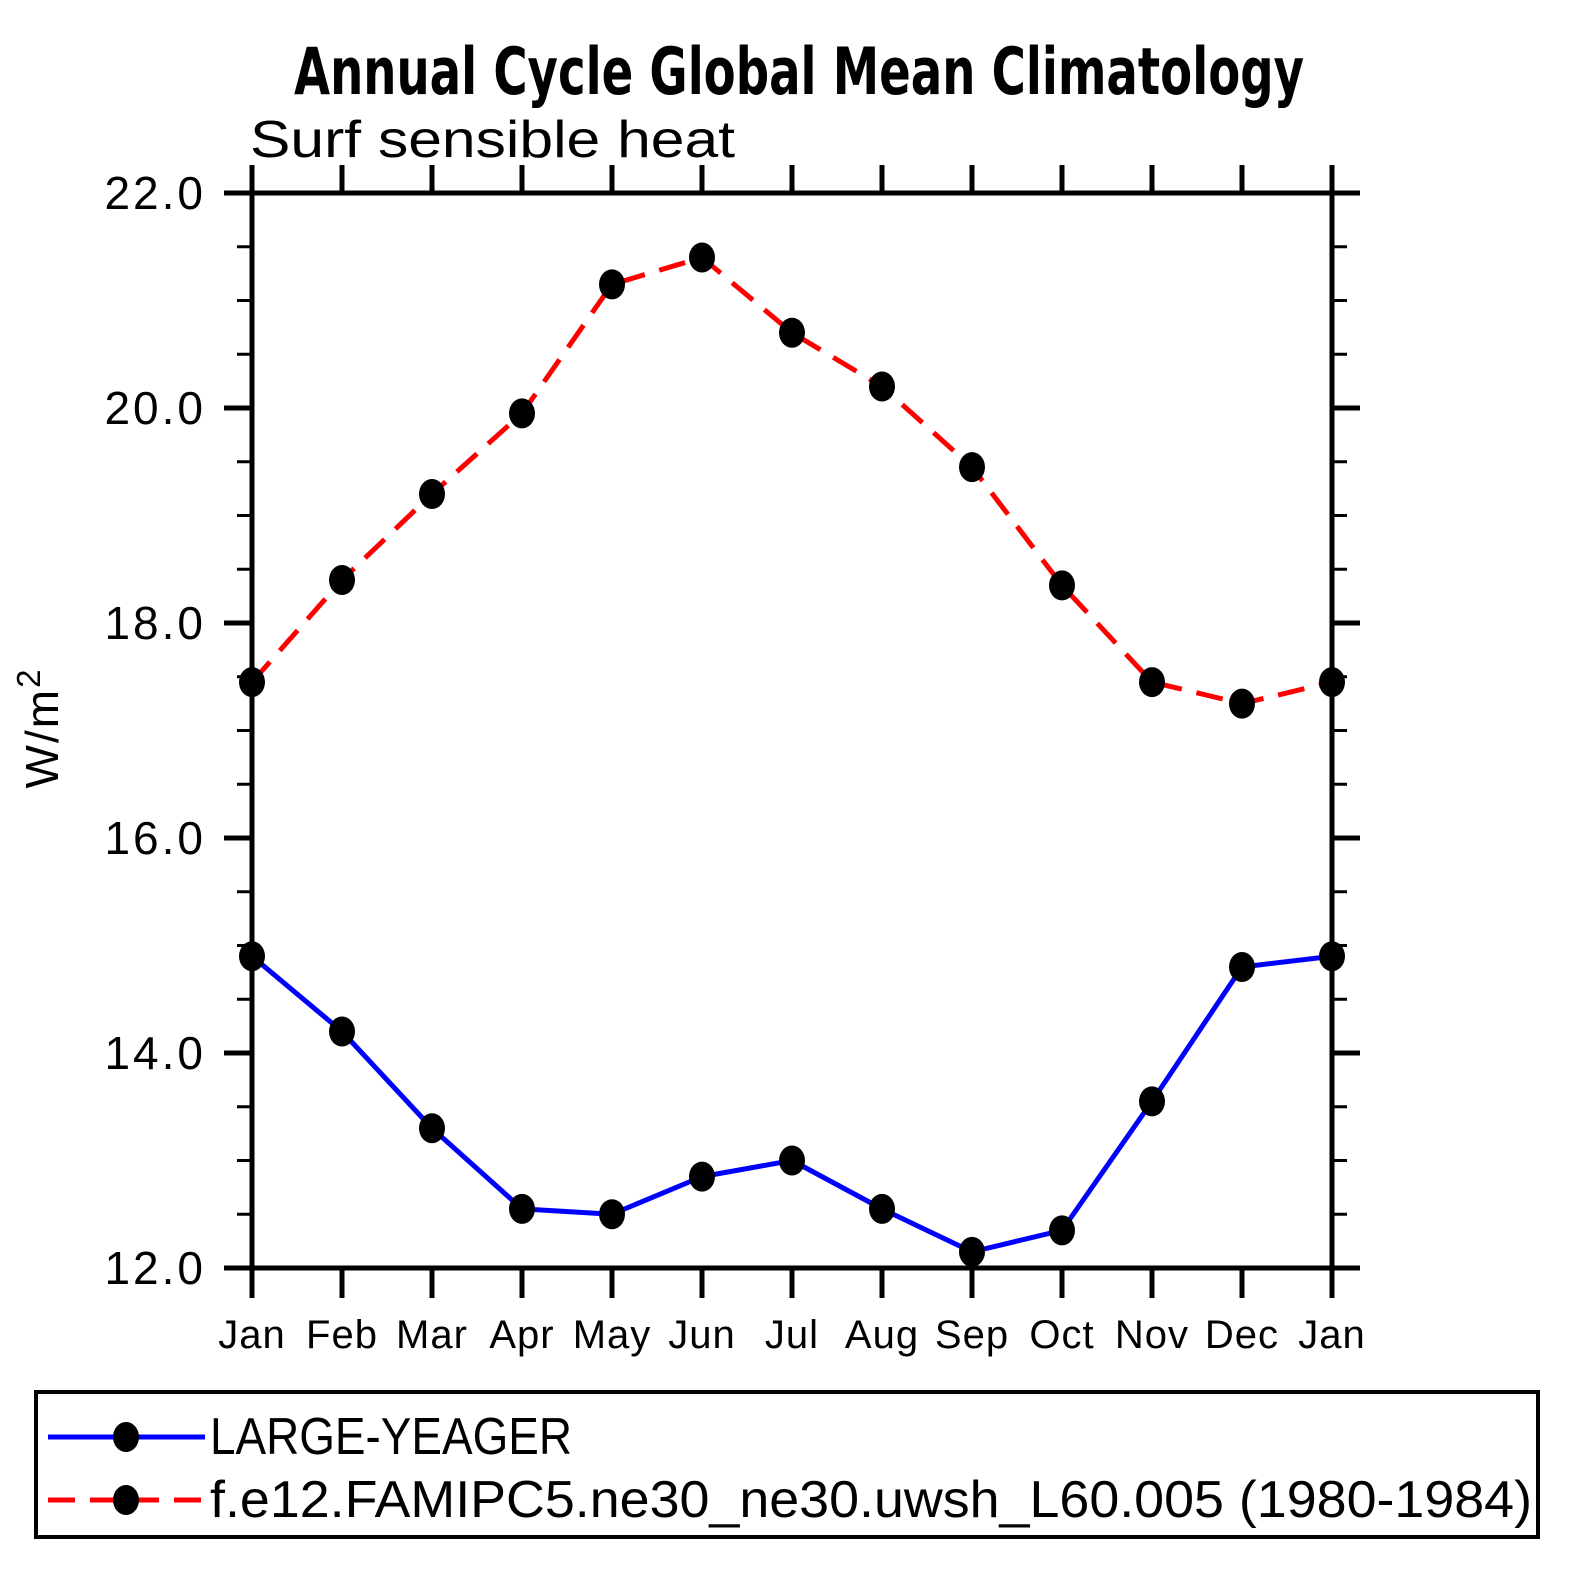 This screenshot has height=1575, width=1575. What do you see at coordinates (493, 140) in the screenshot?
I see `chart-subtitle: Surf sensible heat` at bounding box center [493, 140].